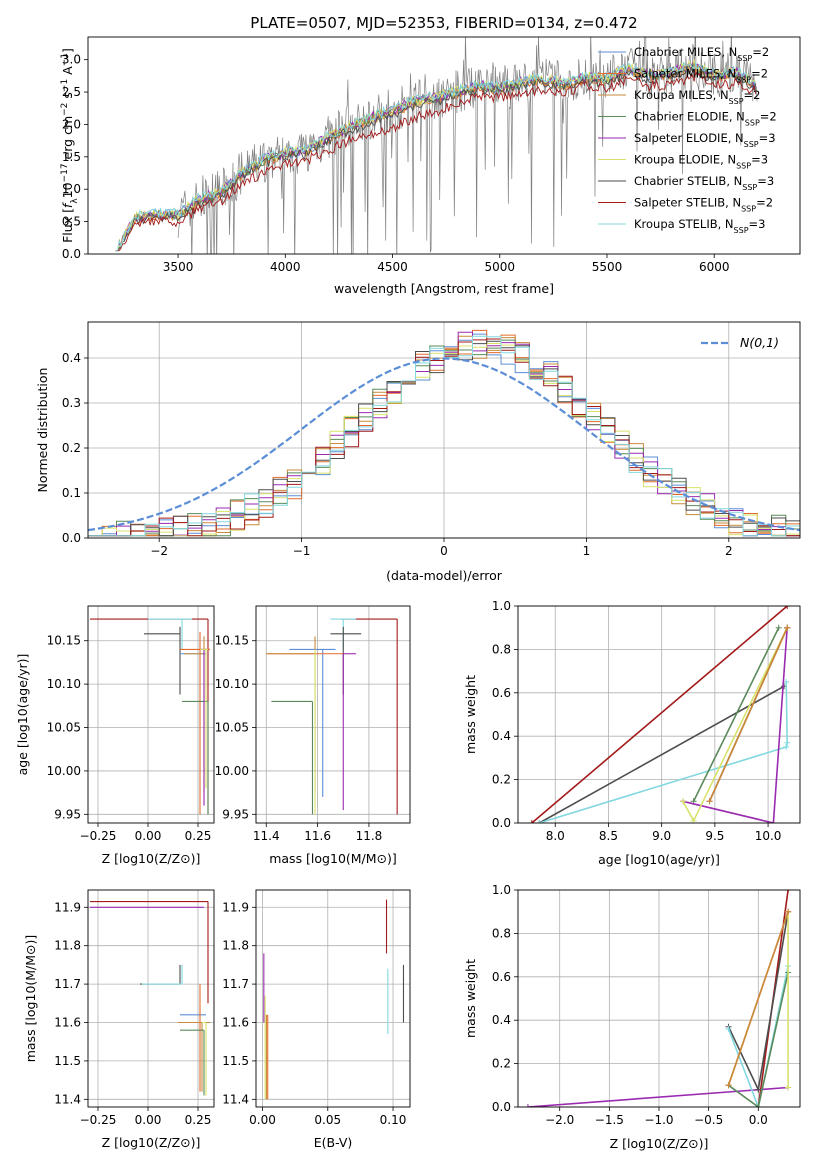 The width and height of the screenshot is (819, 1170). I want to click on weight-vs-Z-ticklabel-y: 1.0, so click(501, 890).